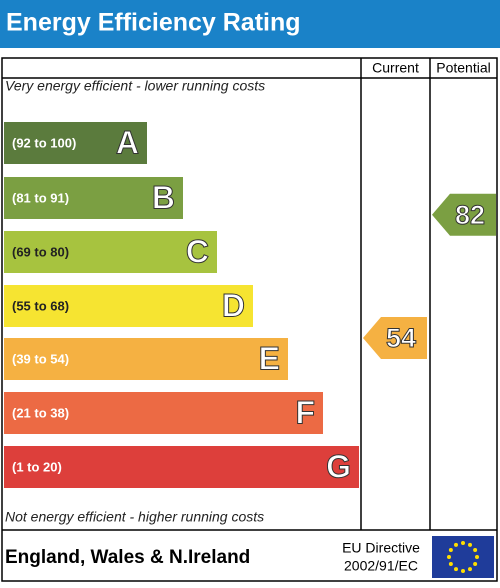  Describe the element at coordinates (40, 251) in the screenshot. I see `band-range: (69 to 80)` at that location.